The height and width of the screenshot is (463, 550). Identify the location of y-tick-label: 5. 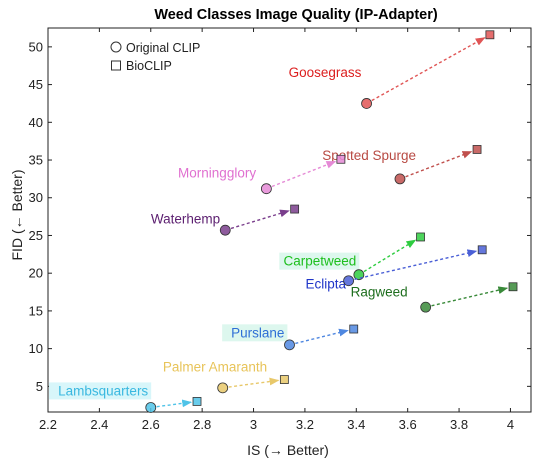
(39, 386).